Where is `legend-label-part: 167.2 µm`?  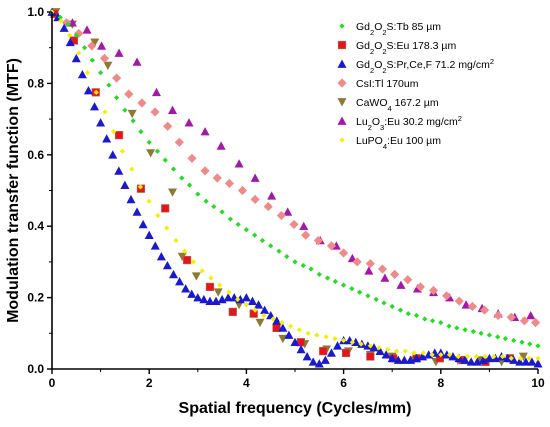
legend-label-part: 167.2 µm is located at coordinates (415, 103).